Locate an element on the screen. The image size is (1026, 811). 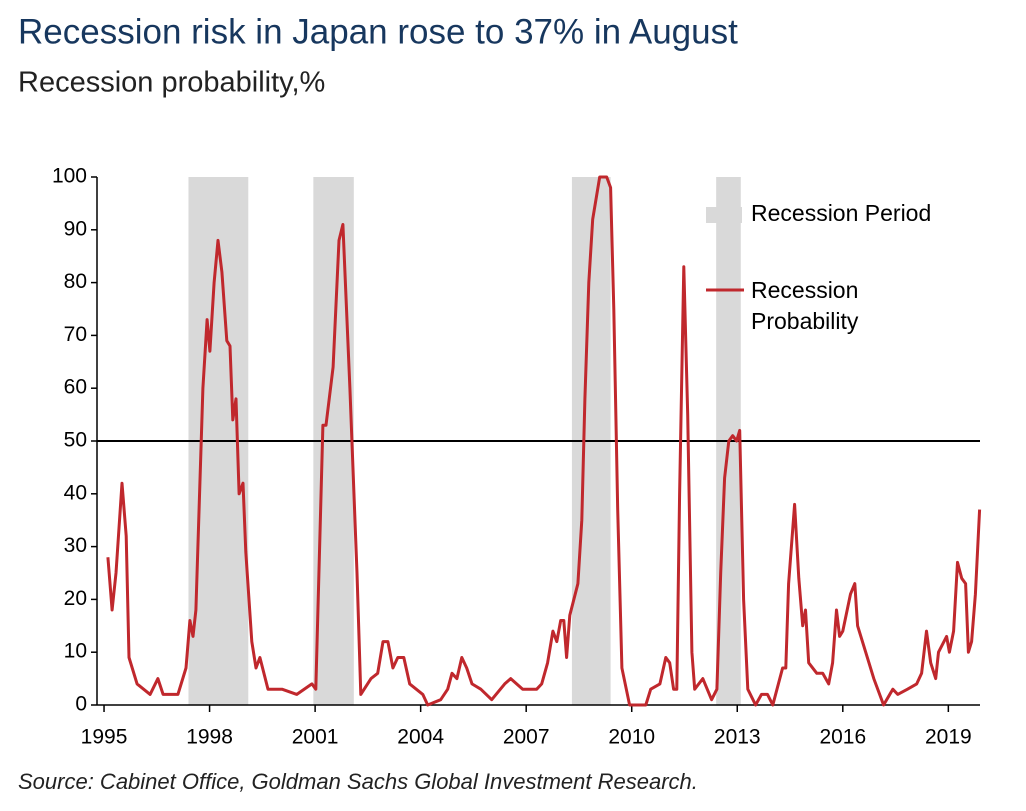
x-tick-label: 1995 is located at coordinates (104, 737).